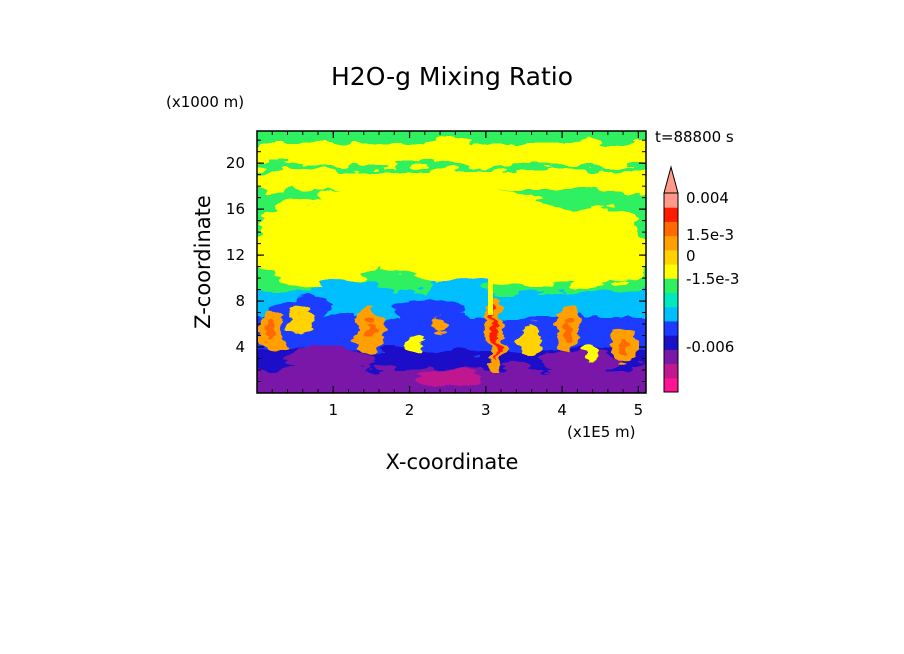 This screenshot has height=654, width=904. What do you see at coordinates (639, 410) in the screenshot?
I see `x-tick-label: 5` at bounding box center [639, 410].